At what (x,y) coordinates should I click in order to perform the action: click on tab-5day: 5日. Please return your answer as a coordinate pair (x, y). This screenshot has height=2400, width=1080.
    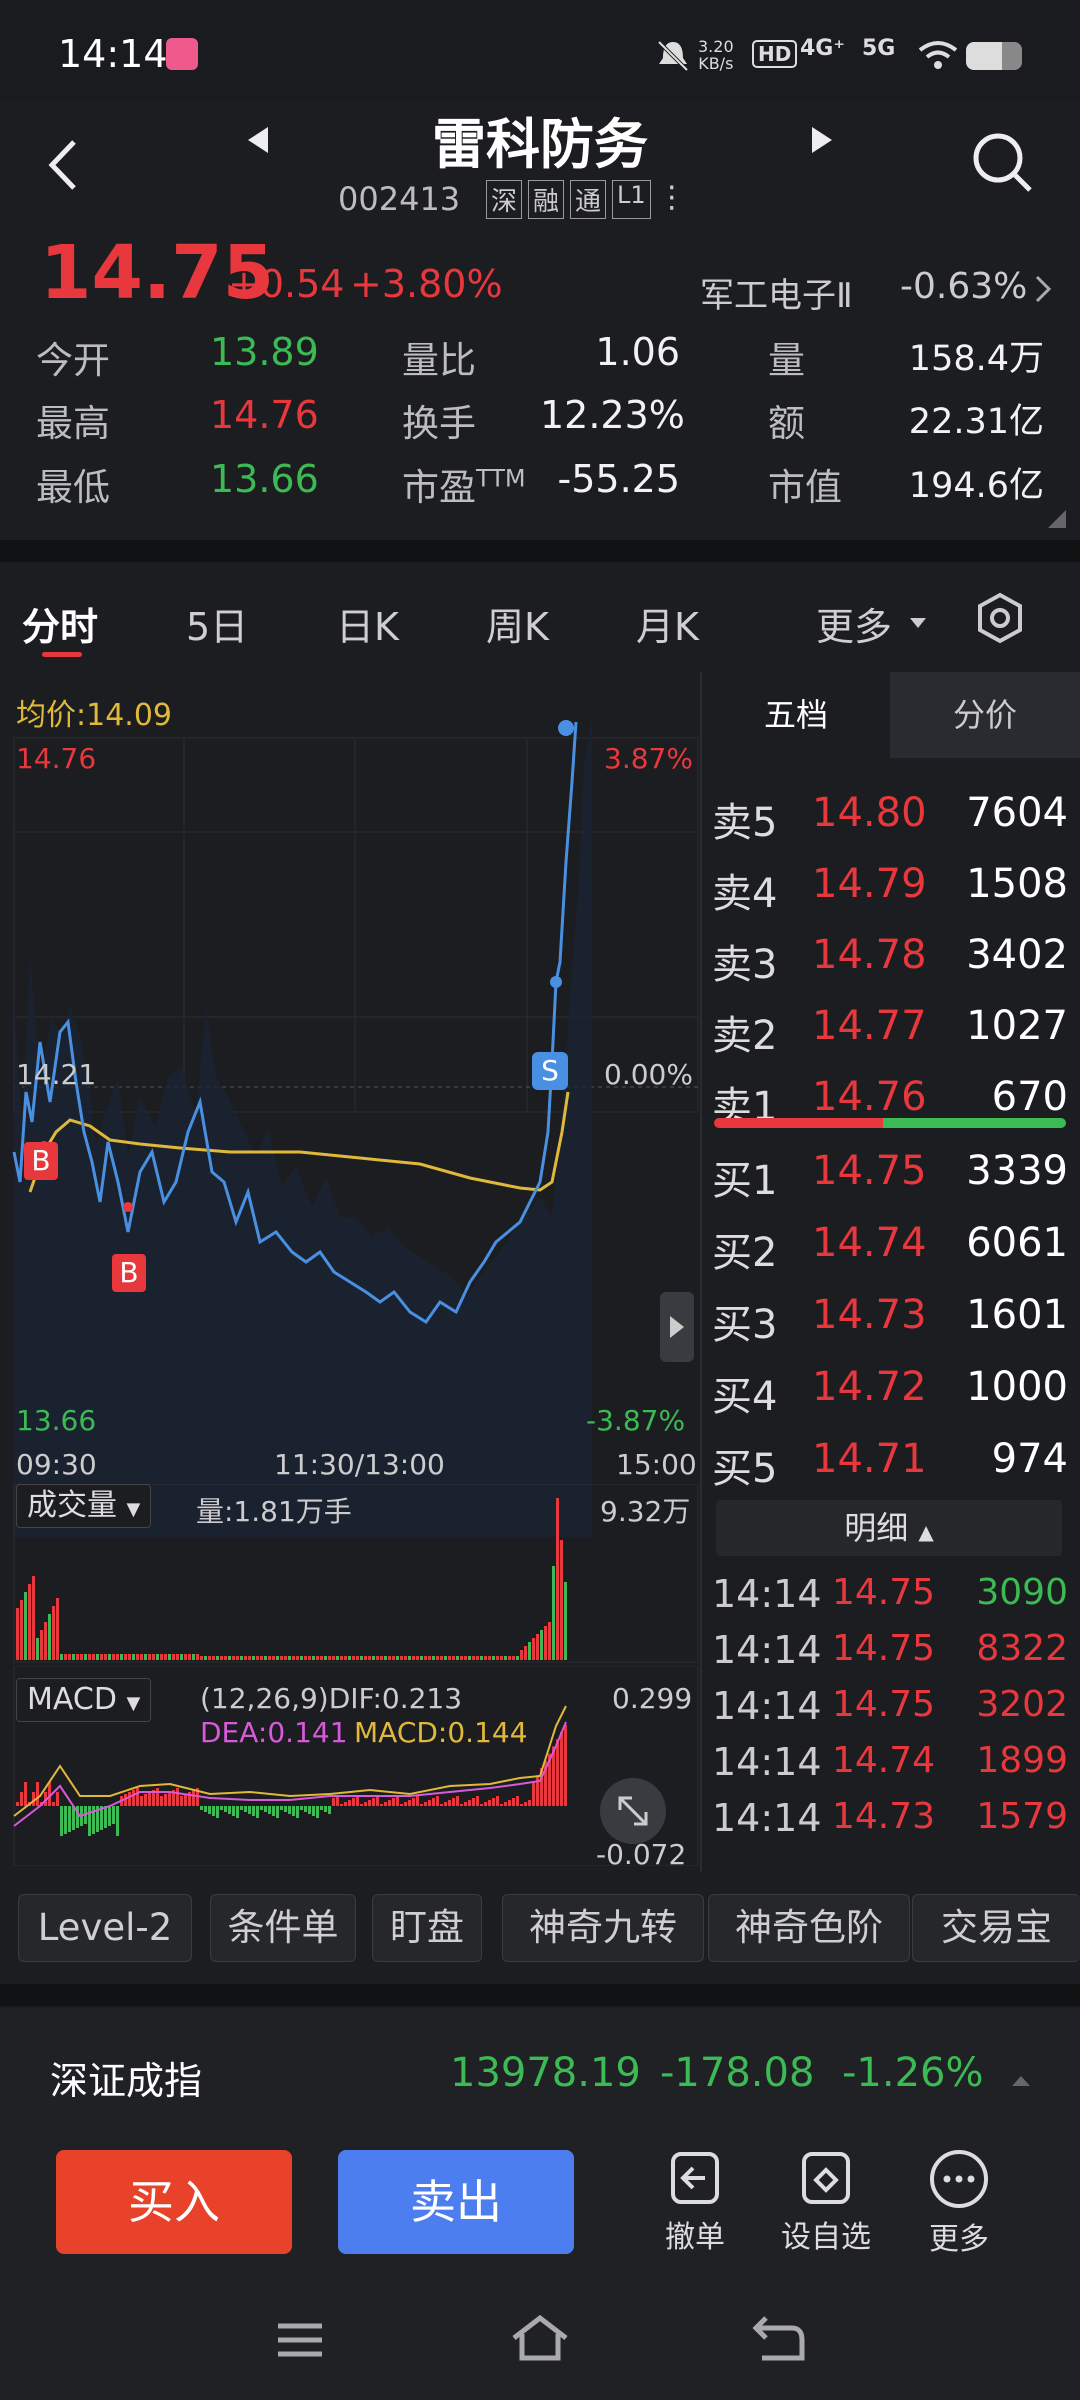
    Looking at the image, I should click on (217, 627).